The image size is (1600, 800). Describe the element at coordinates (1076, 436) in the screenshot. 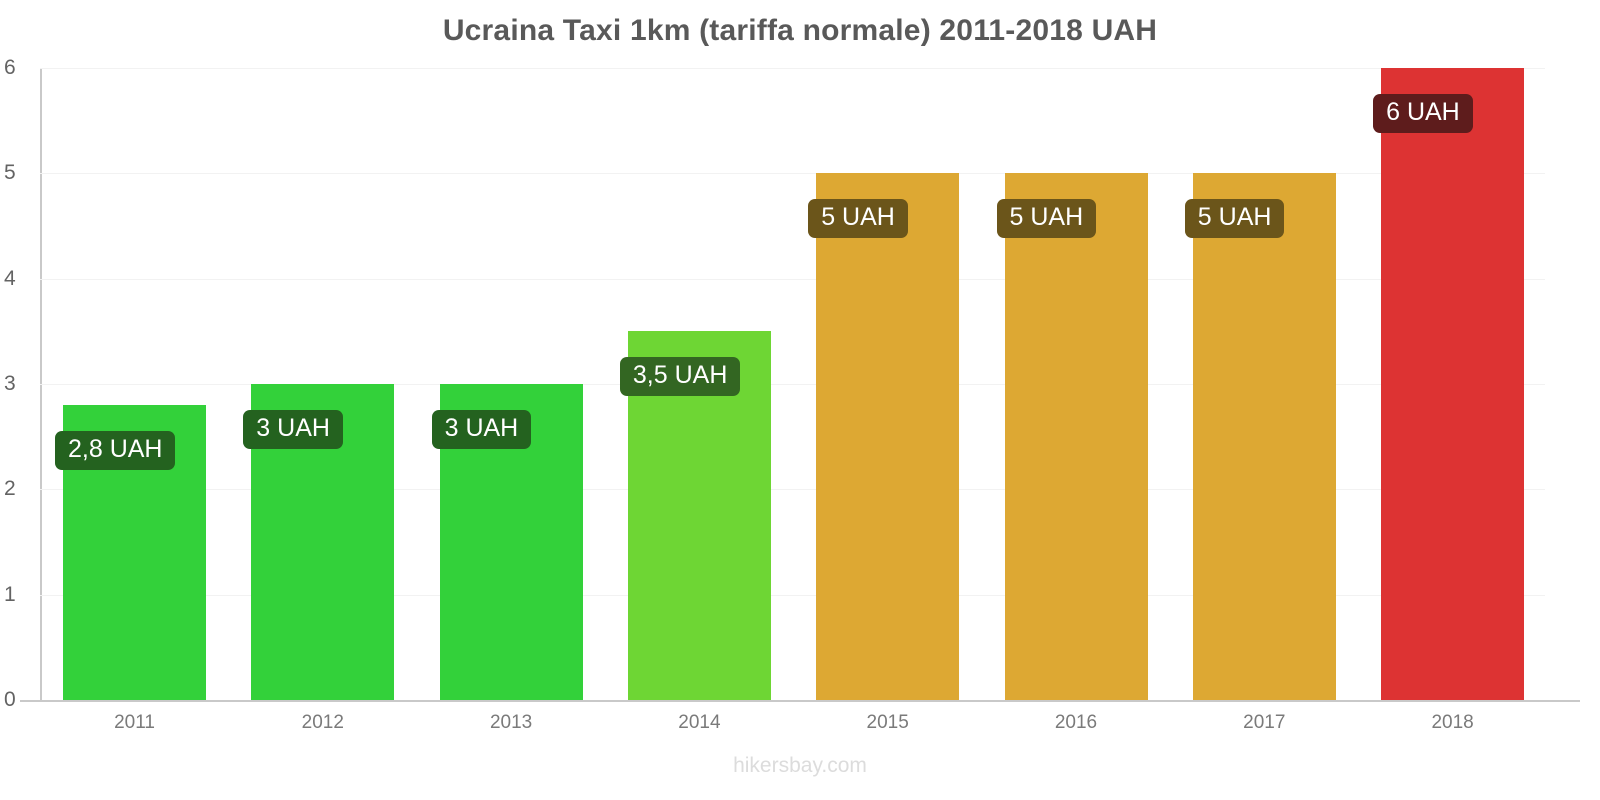

I see `bar-2016` at that location.